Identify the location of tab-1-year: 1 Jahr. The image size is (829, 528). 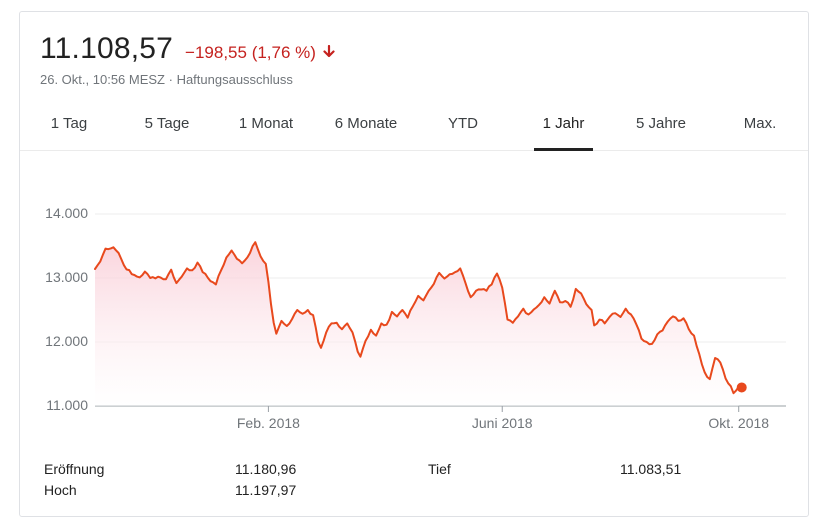
(563, 128).